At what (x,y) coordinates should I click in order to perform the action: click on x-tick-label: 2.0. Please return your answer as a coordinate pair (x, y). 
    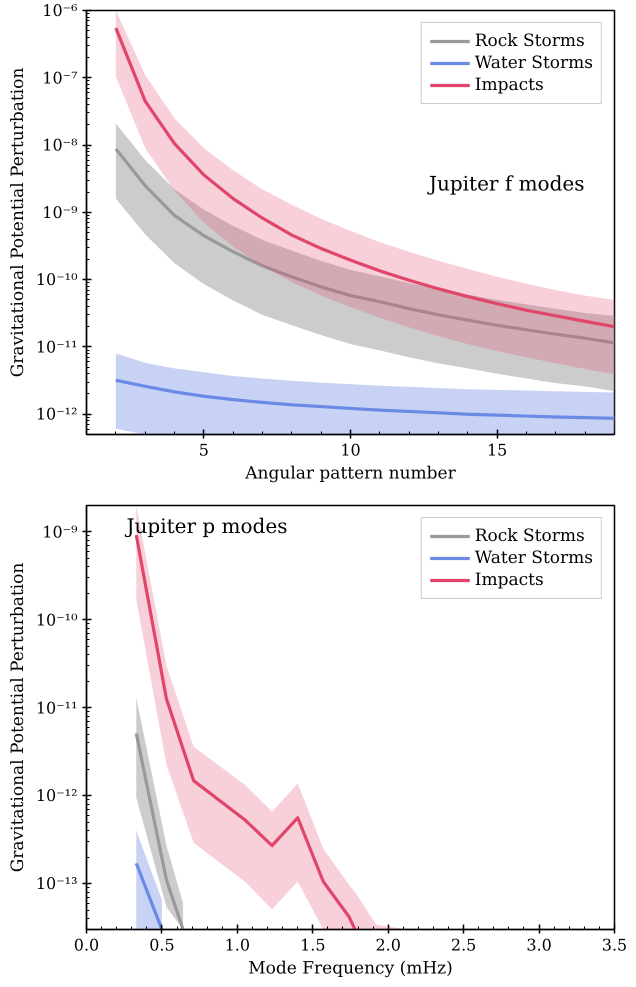
    Looking at the image, I should click on (388, 945).